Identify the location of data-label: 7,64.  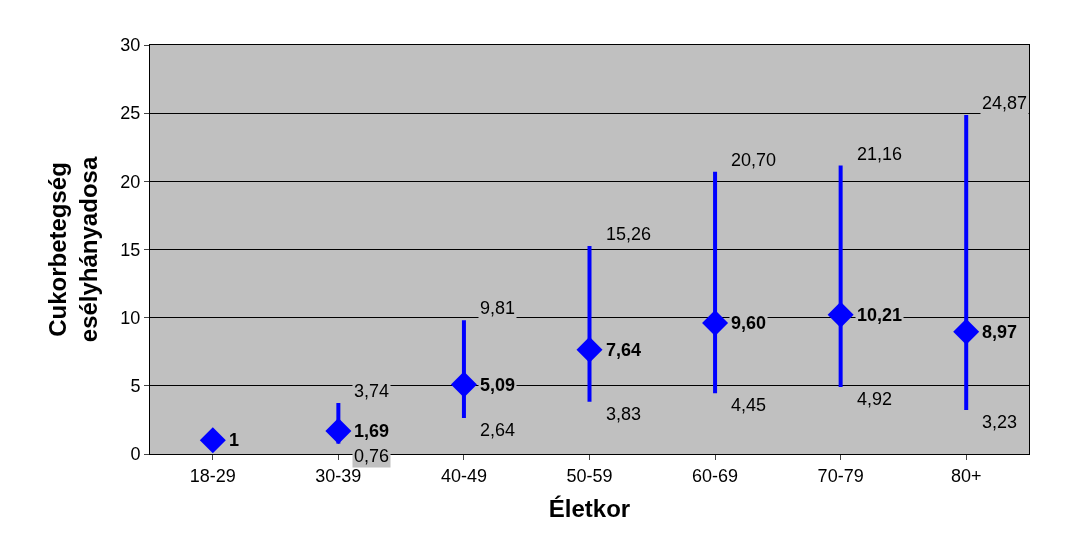
(624, 350).